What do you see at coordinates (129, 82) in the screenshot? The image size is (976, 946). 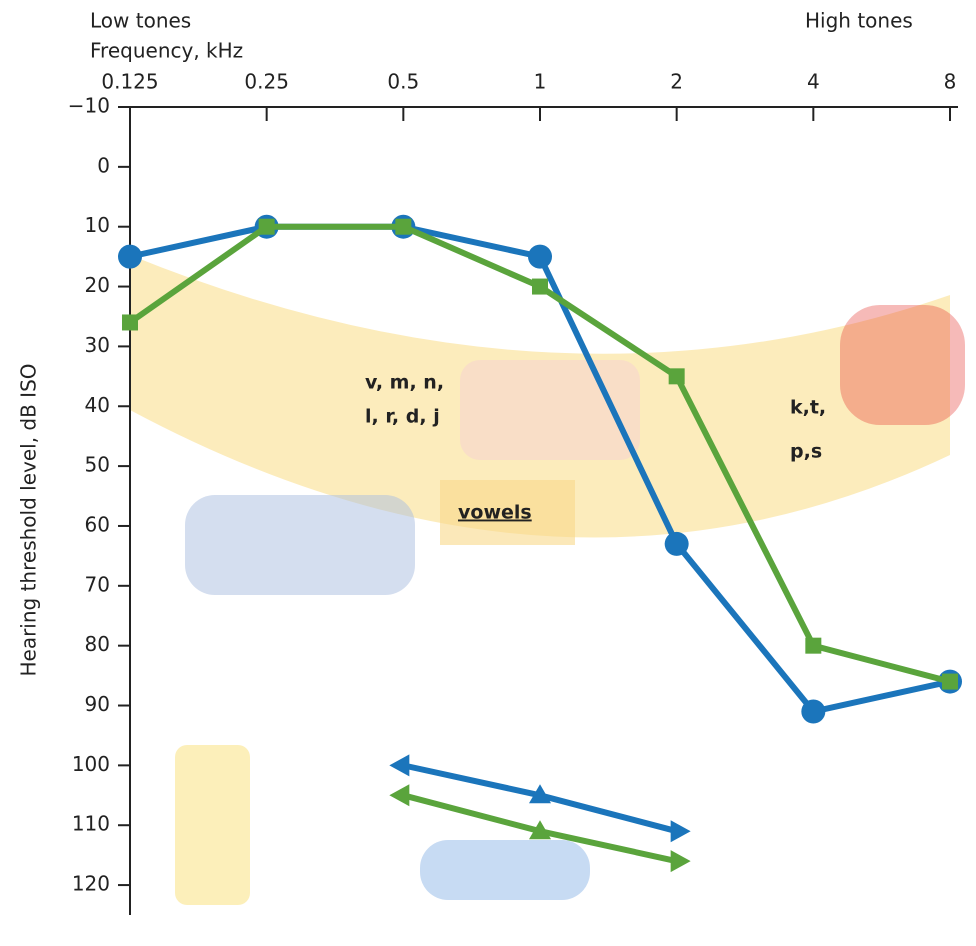 I see `x-tick-label: 0.125` at bounding box center [129, 82].